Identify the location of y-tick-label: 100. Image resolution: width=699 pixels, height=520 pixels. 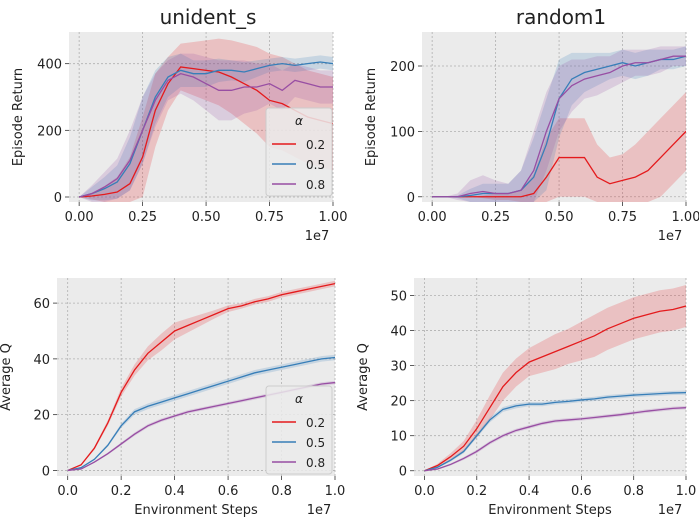
(402, 132).